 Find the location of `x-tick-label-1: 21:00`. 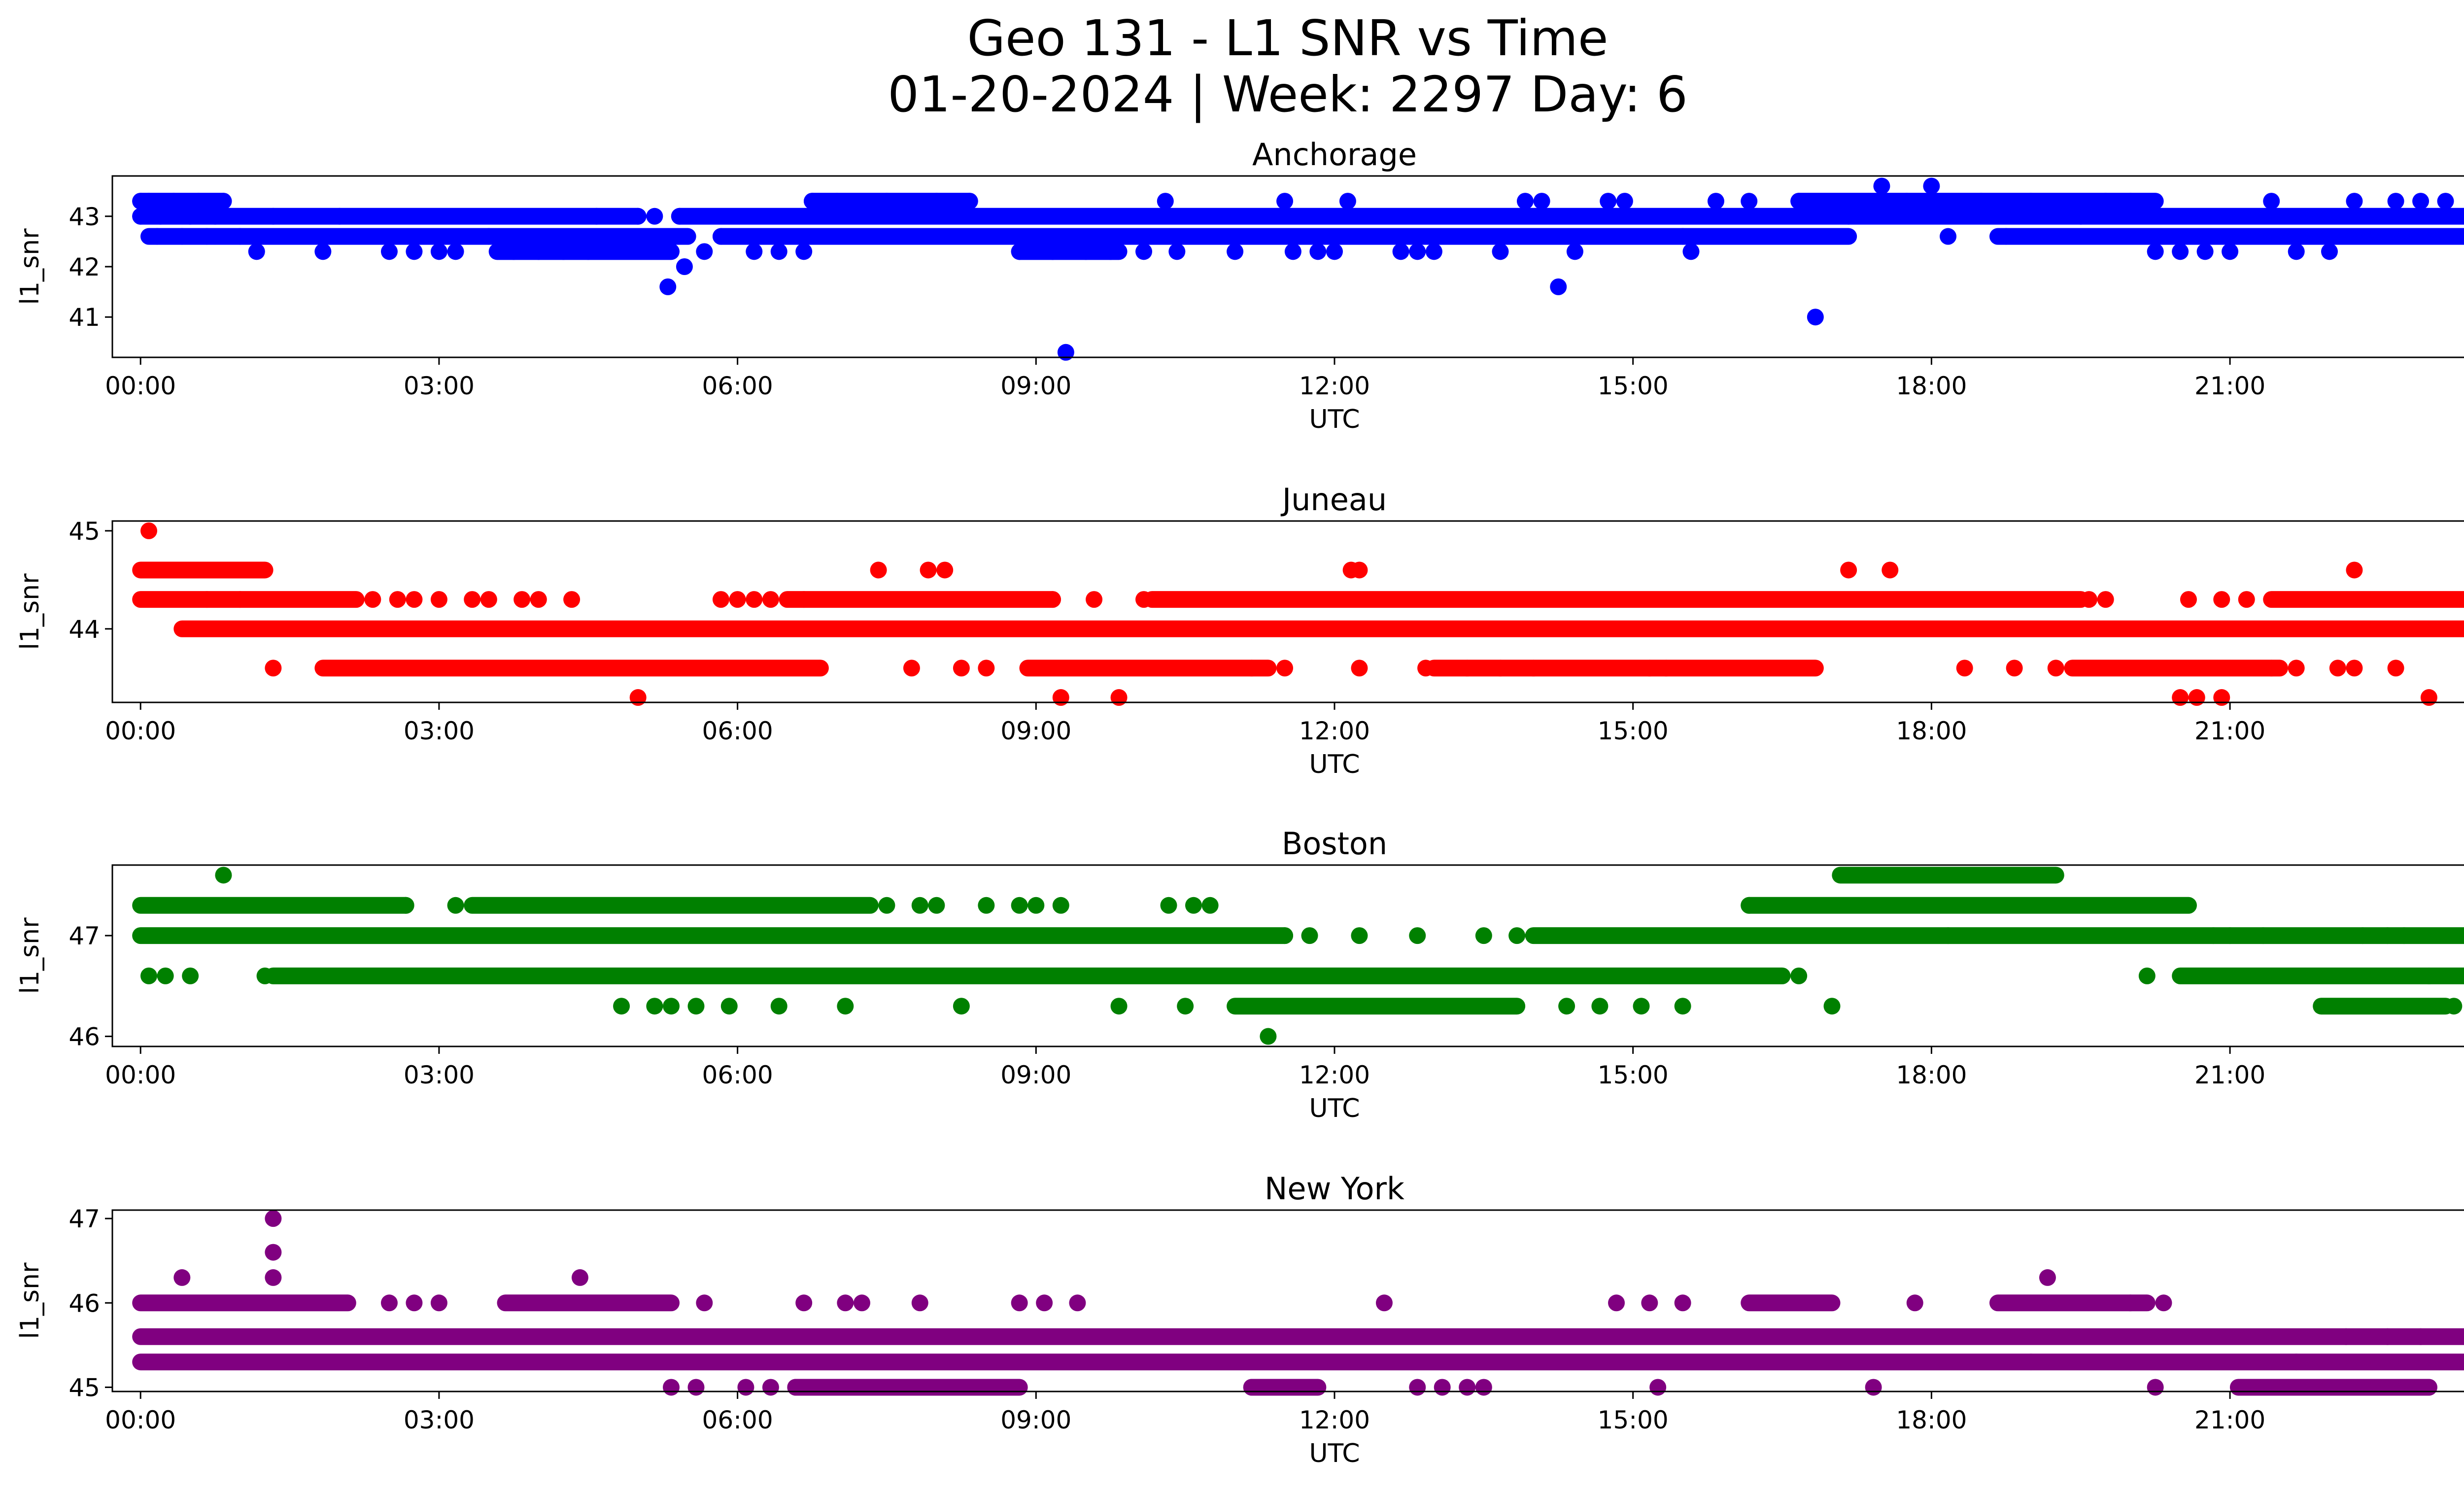

x-tick-label-1: 21:00 is located at coordinates (2229, 386).